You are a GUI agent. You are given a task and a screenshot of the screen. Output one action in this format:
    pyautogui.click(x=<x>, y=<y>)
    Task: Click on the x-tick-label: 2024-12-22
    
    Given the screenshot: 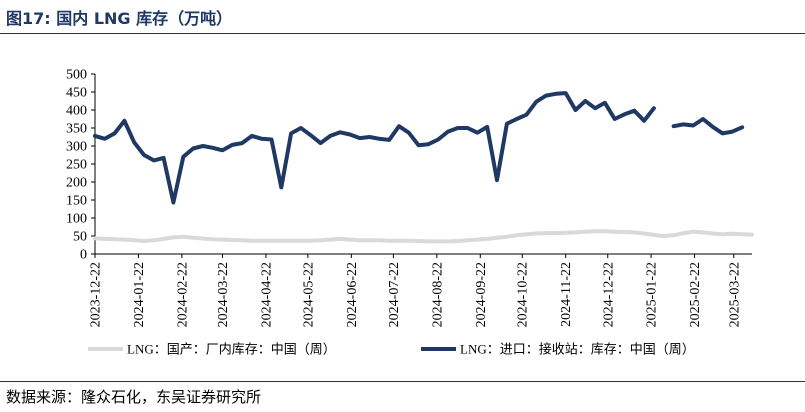 What is the action you would take?
    pyautogui.click(x=608, y=294)
    